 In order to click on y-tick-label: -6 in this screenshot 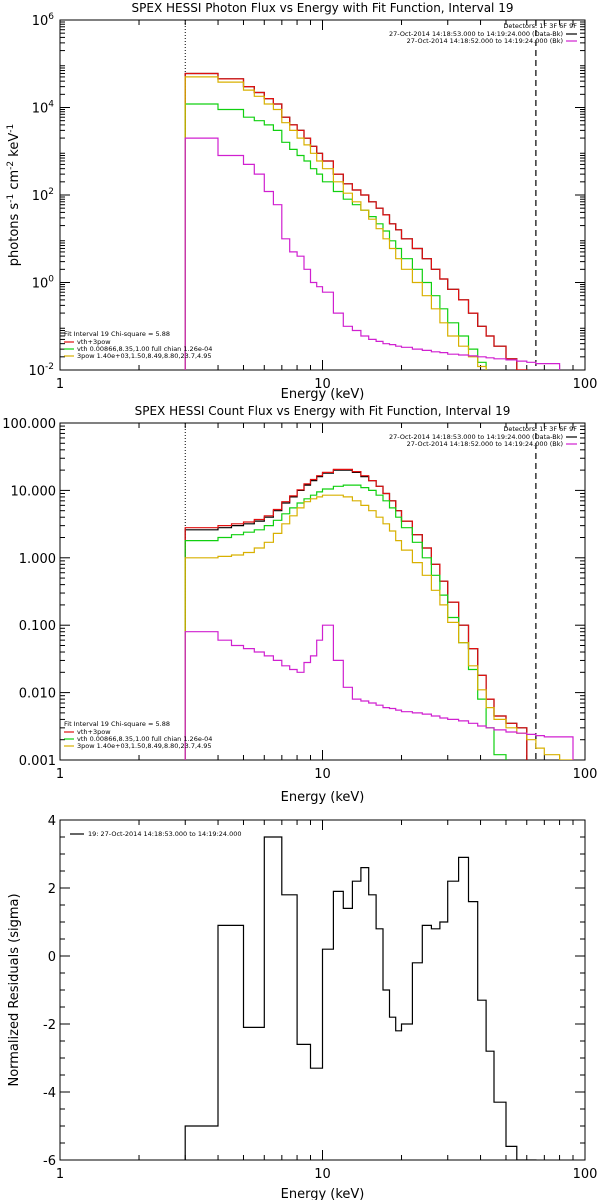, I will do `click(49, 1161)`.